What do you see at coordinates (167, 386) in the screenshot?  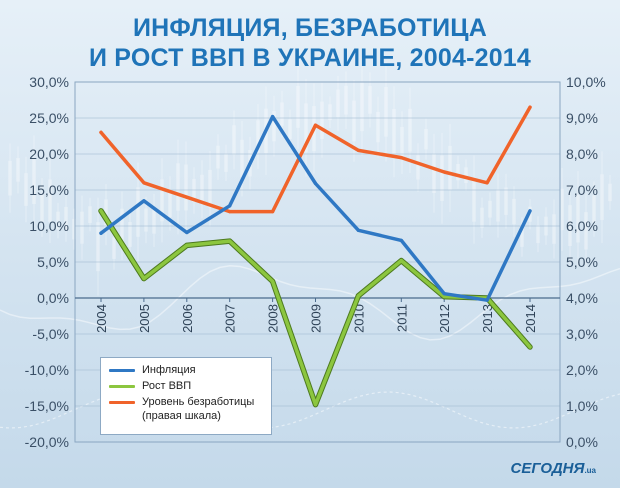 I see `legend-label-gdp: Рост ВВП` at bounding box center [167, 386].